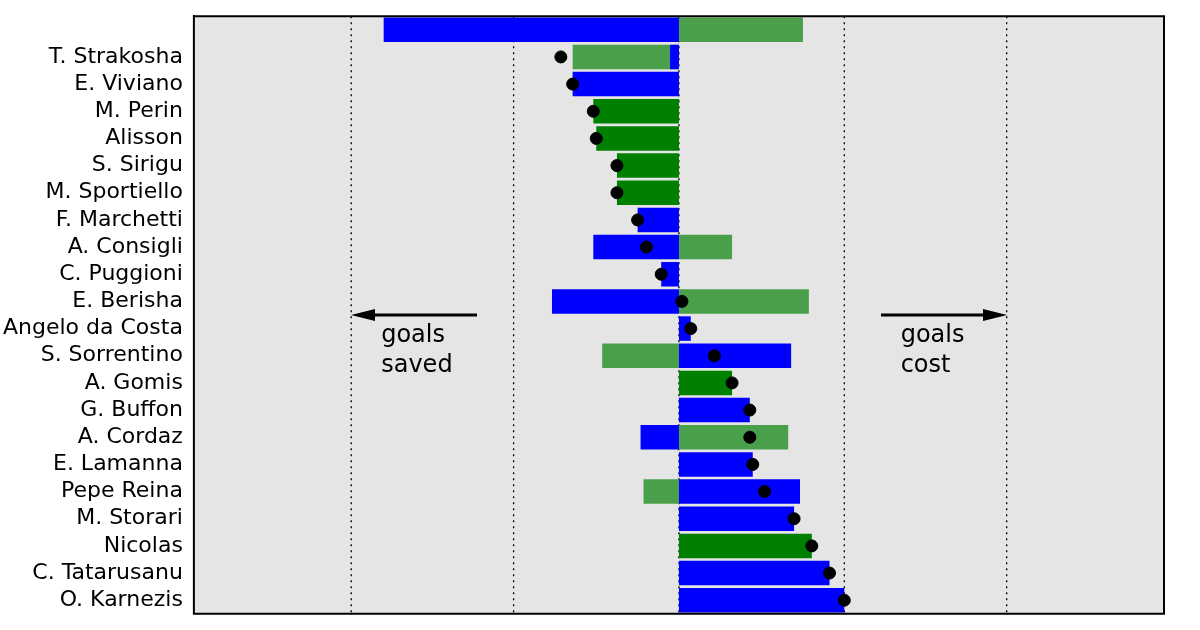 The image size is (1200, 630). I want to click on y-tick-label: S. Sorrentino, so click(111, 354).